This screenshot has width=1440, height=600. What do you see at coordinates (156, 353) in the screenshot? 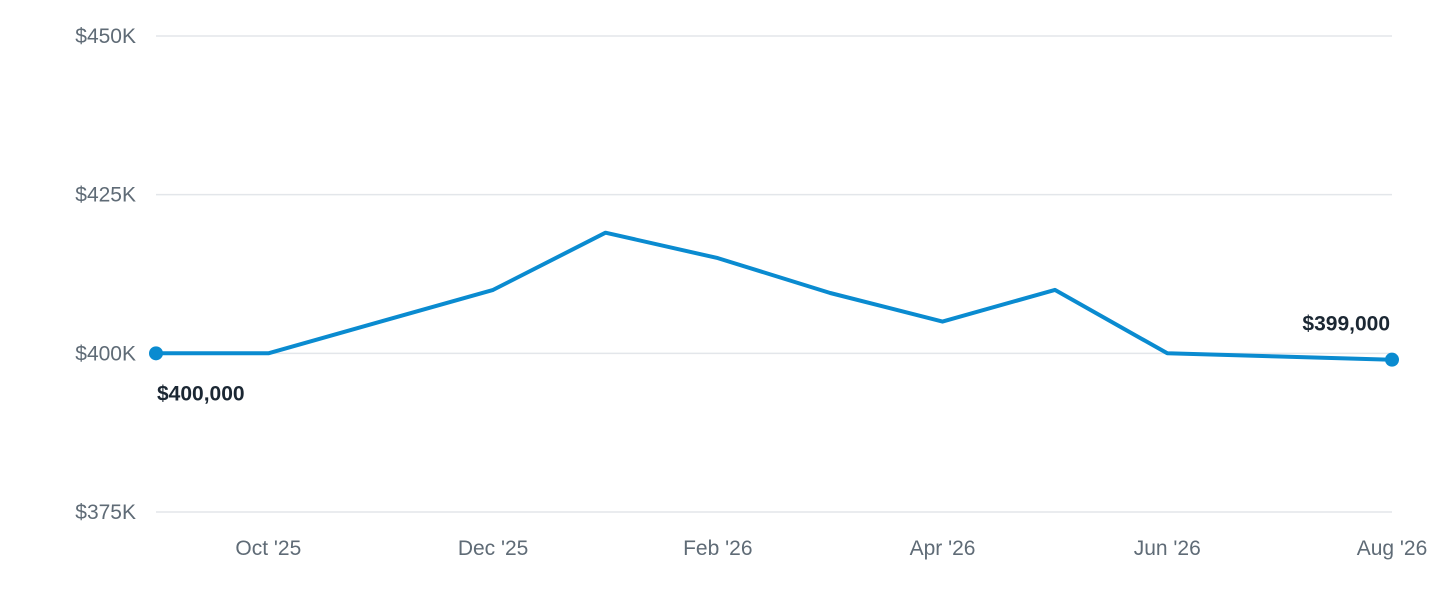
I see `start-point-marker` at bounding box center [156, 353].